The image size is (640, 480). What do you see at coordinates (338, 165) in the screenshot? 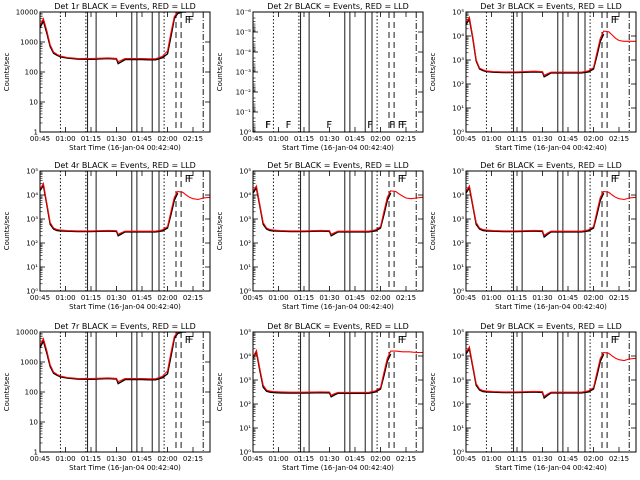
I see `chart-title: Det 5r BLACK = Events, RED = LLD` at bounding box center [338, 165].